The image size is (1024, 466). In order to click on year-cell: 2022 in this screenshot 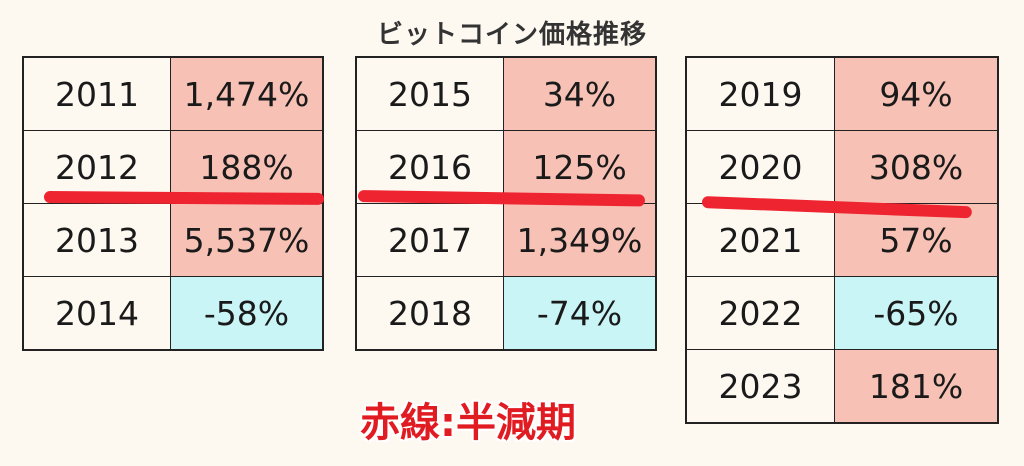, I will do `click(760, 313)`.